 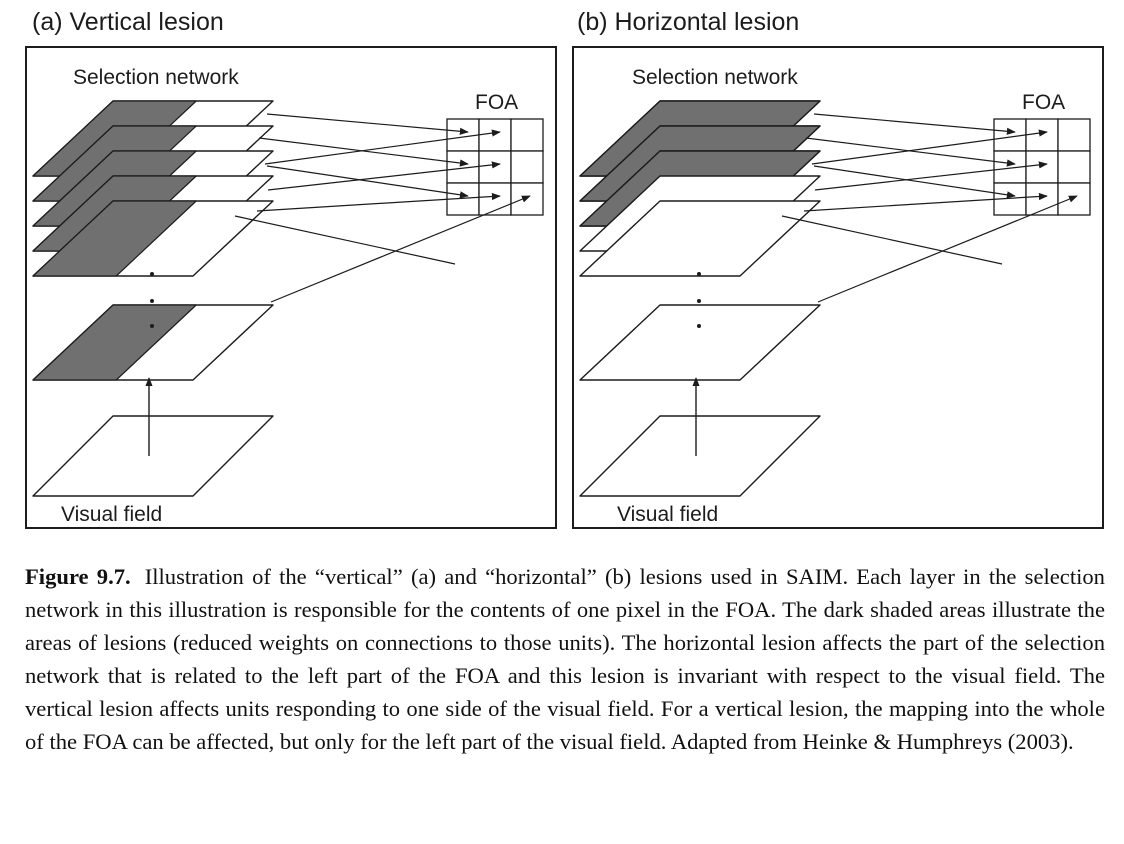 I want to click on panel-b-title: (b) Horizontal lesion, so click(x=688, y=22).